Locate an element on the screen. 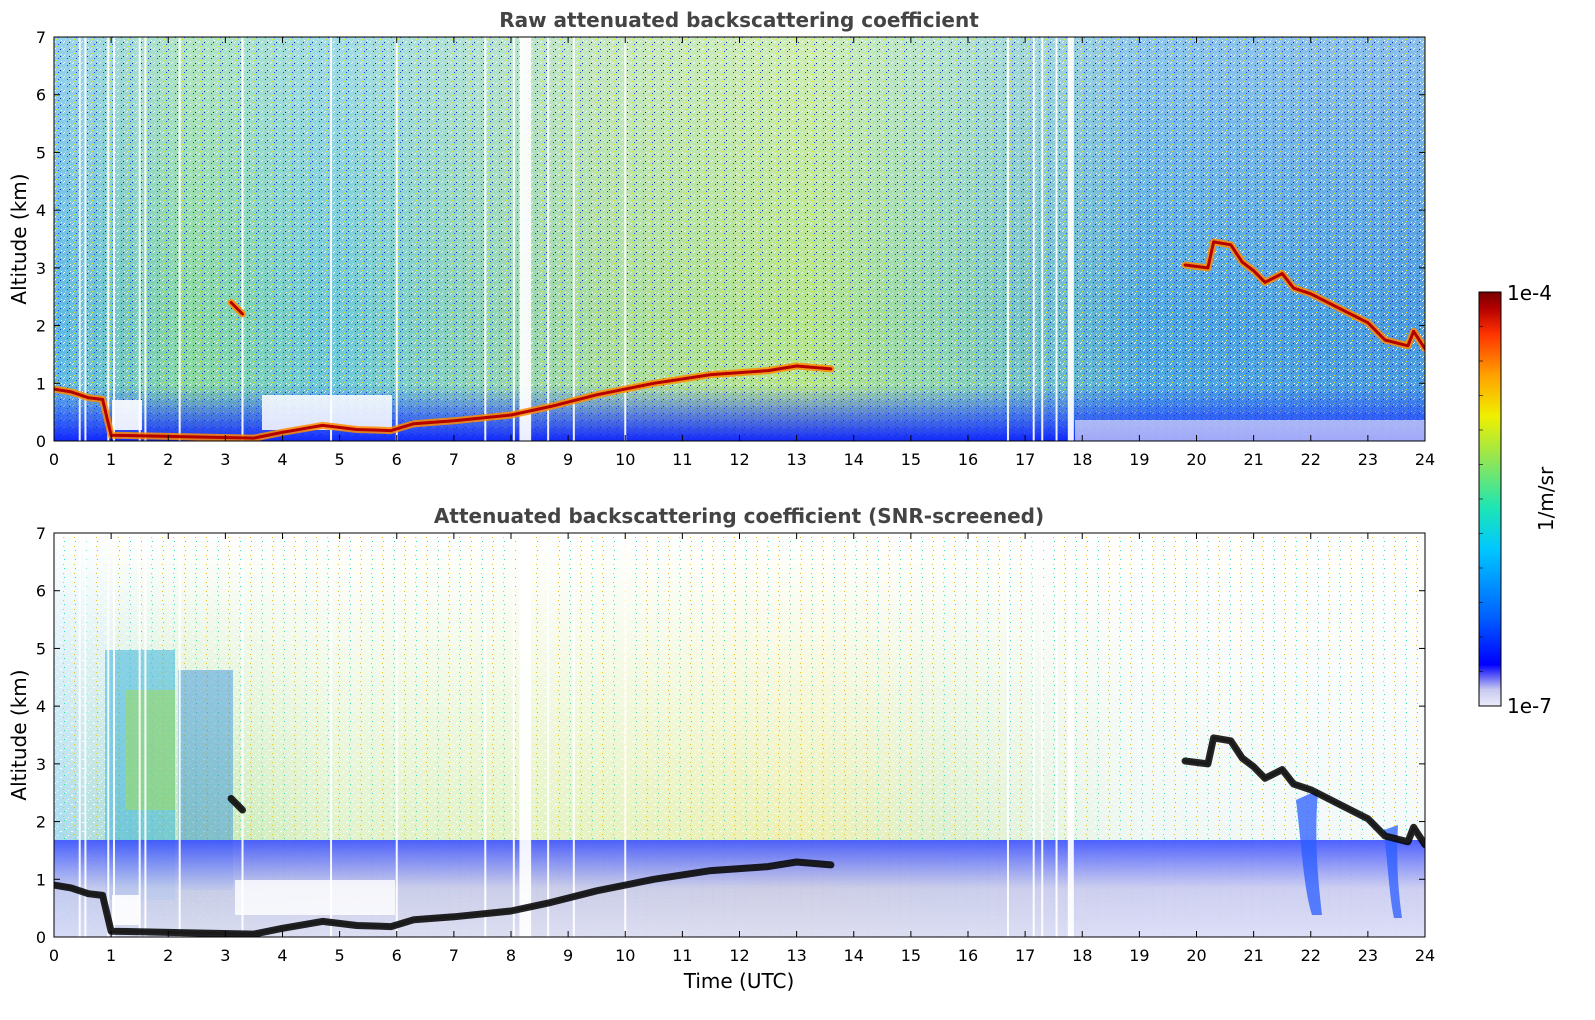  x-tick-label-screened: 12 is located at coordinates (739, 955).